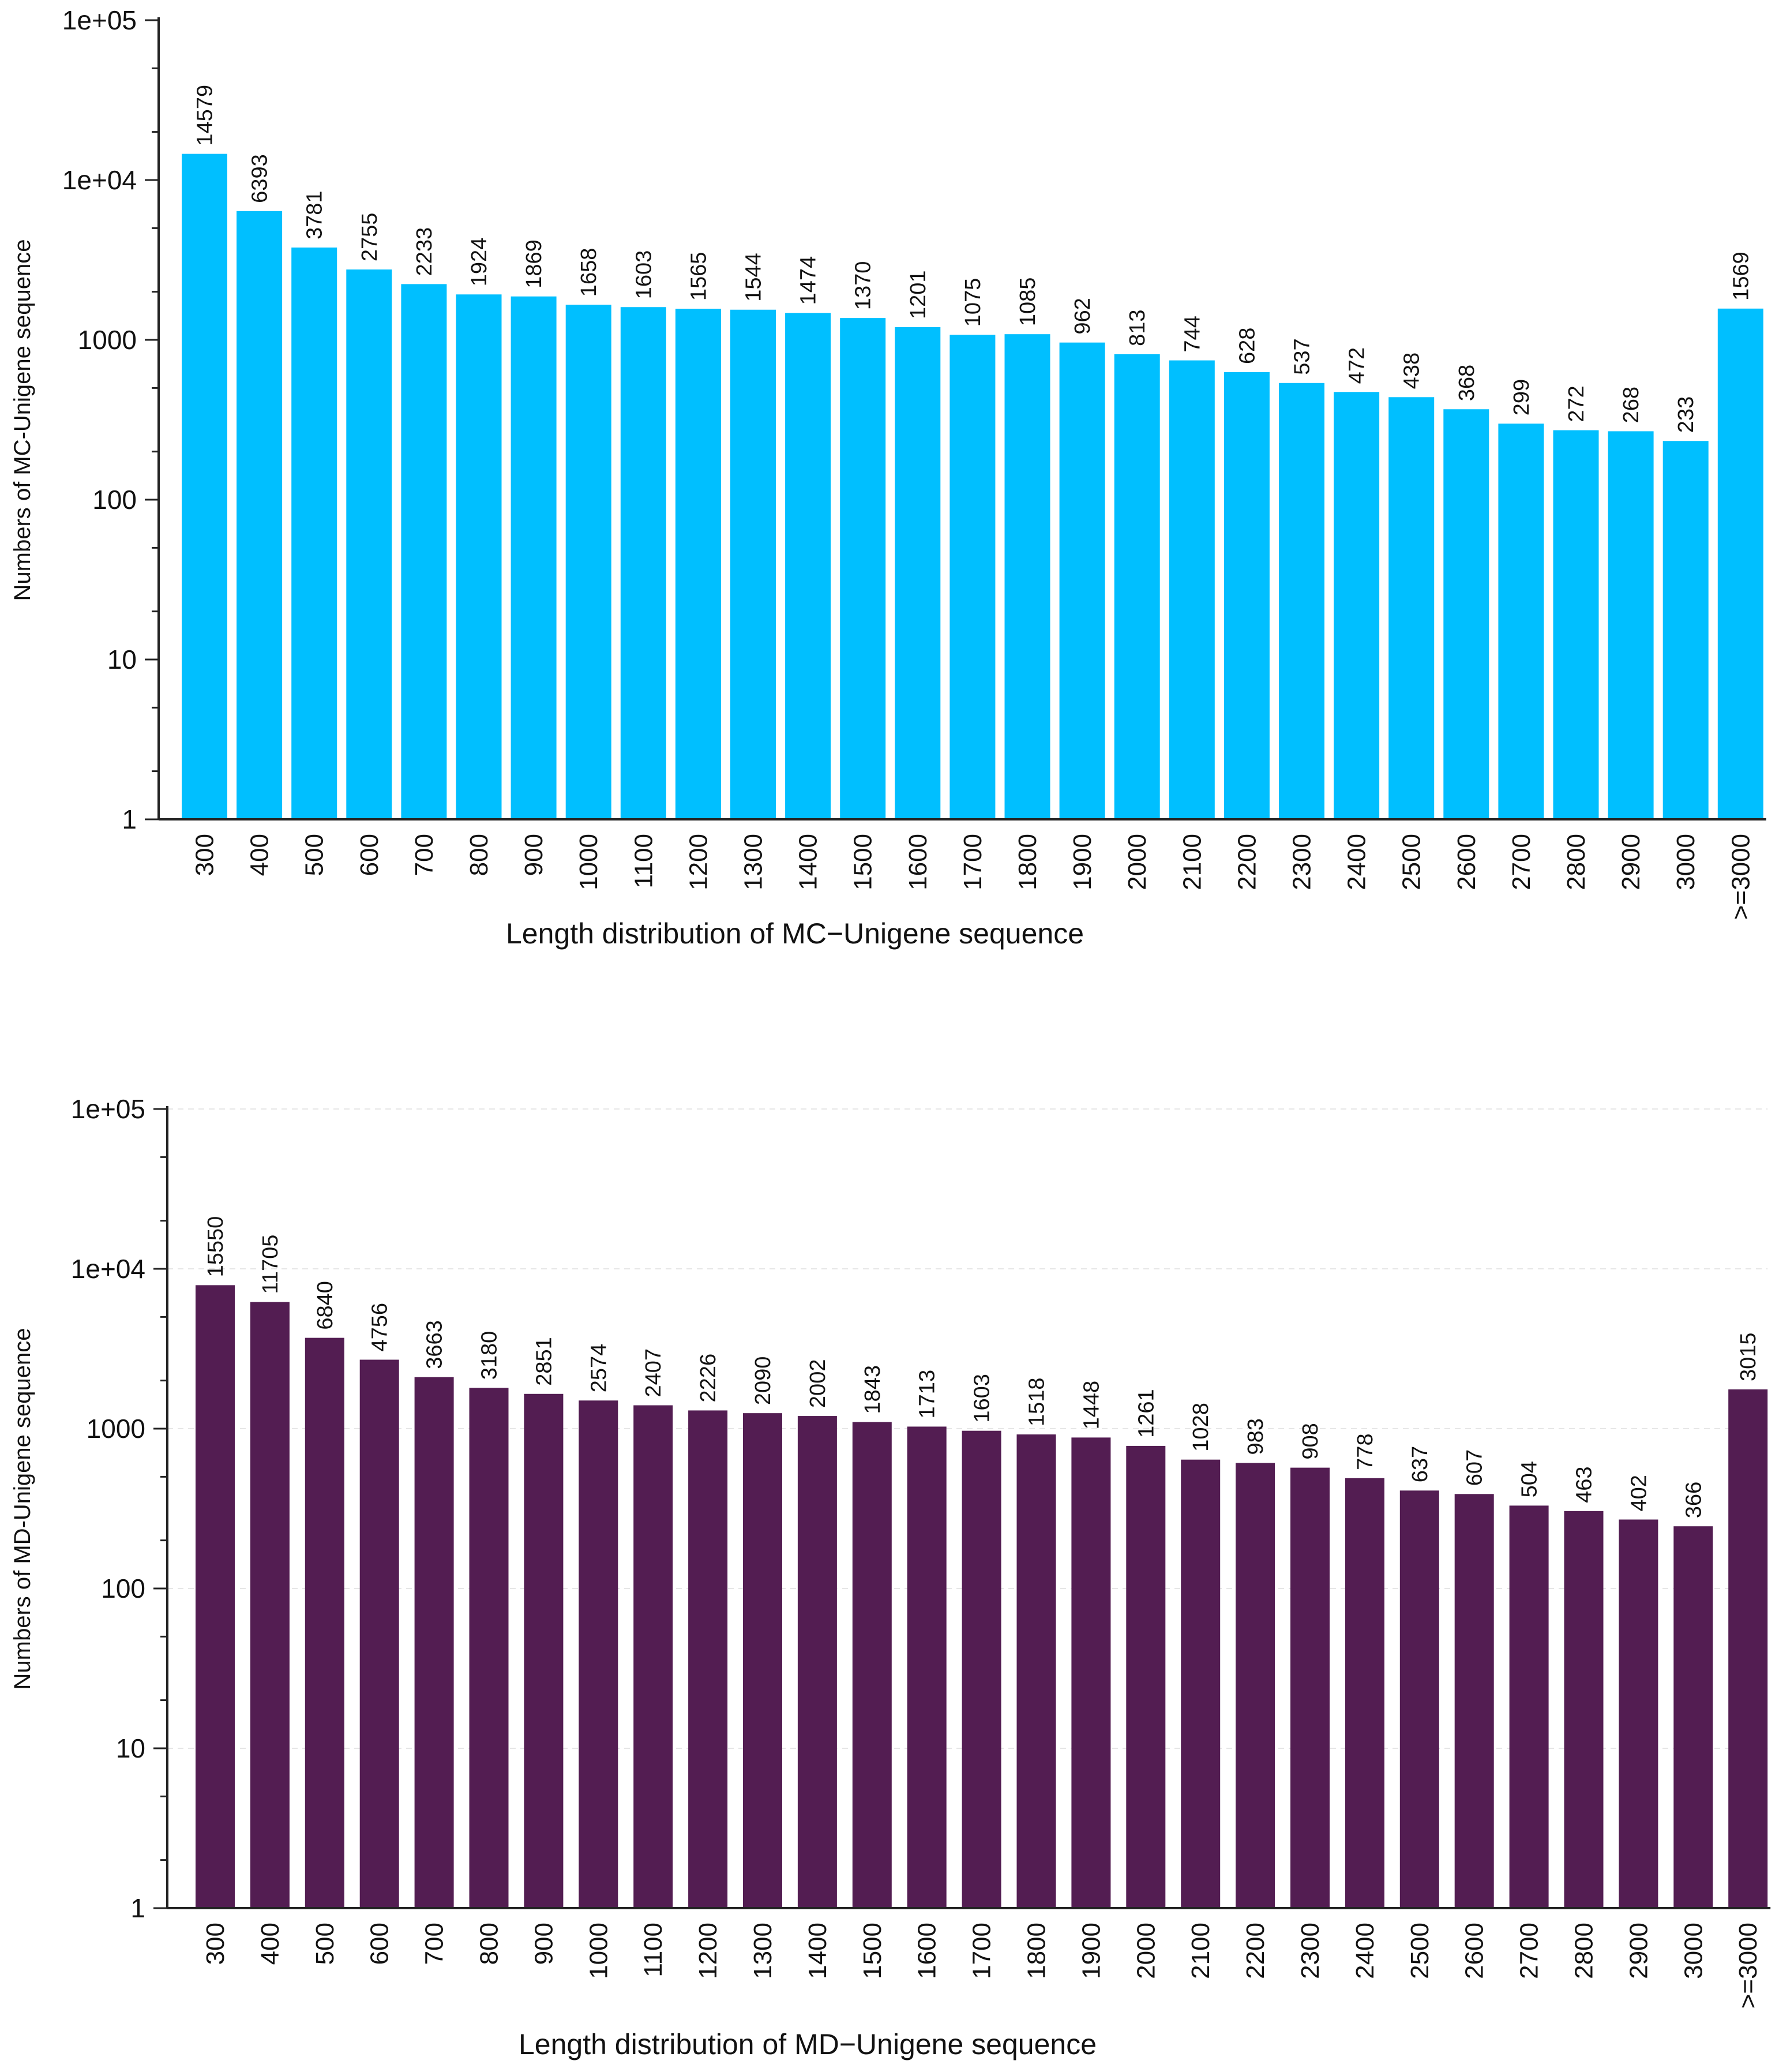  I want to click on md-data-label: 6840, so click(325, 1305).